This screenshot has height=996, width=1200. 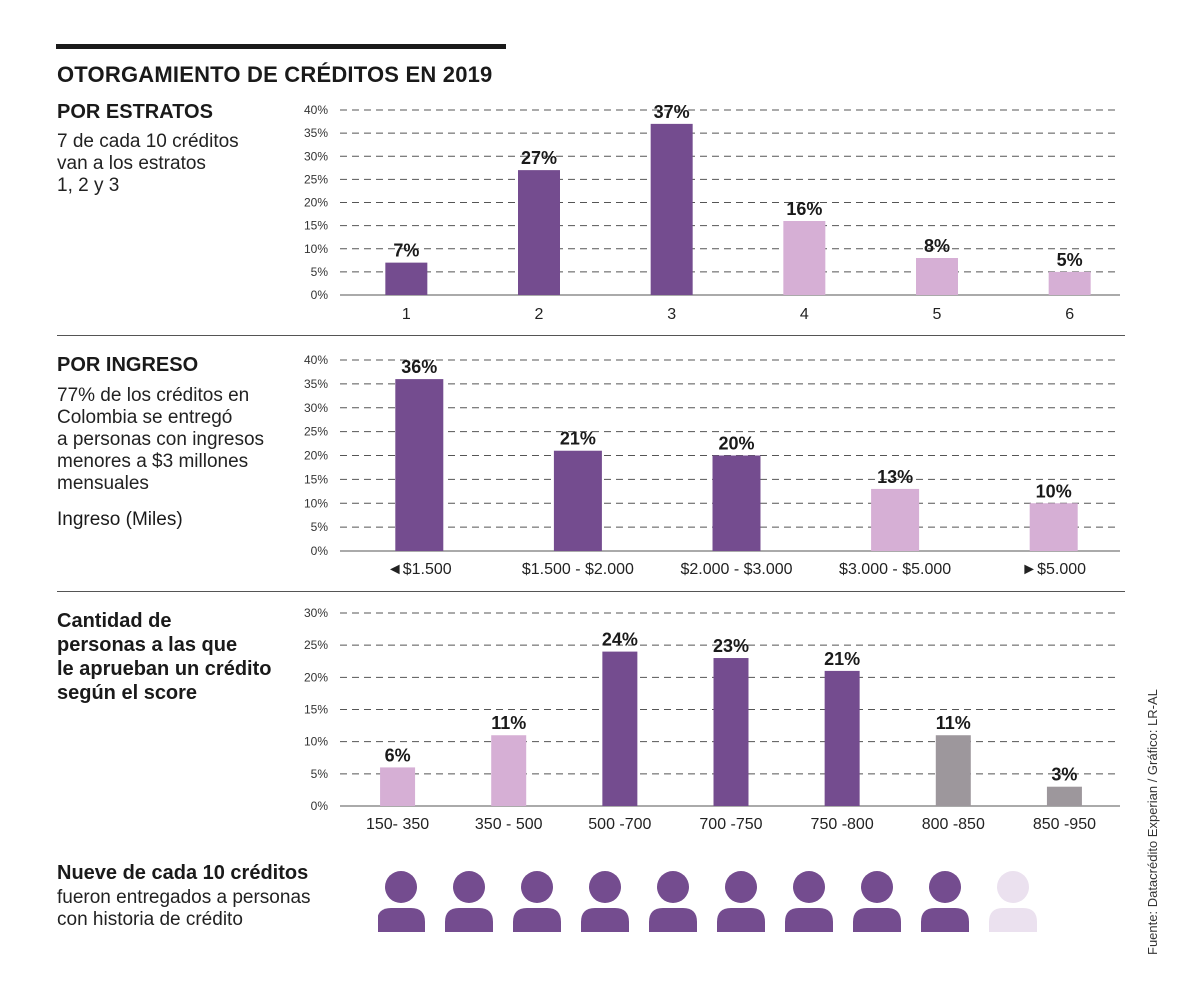 I want to click on data-label: 37%, so click(x=672, y=112).